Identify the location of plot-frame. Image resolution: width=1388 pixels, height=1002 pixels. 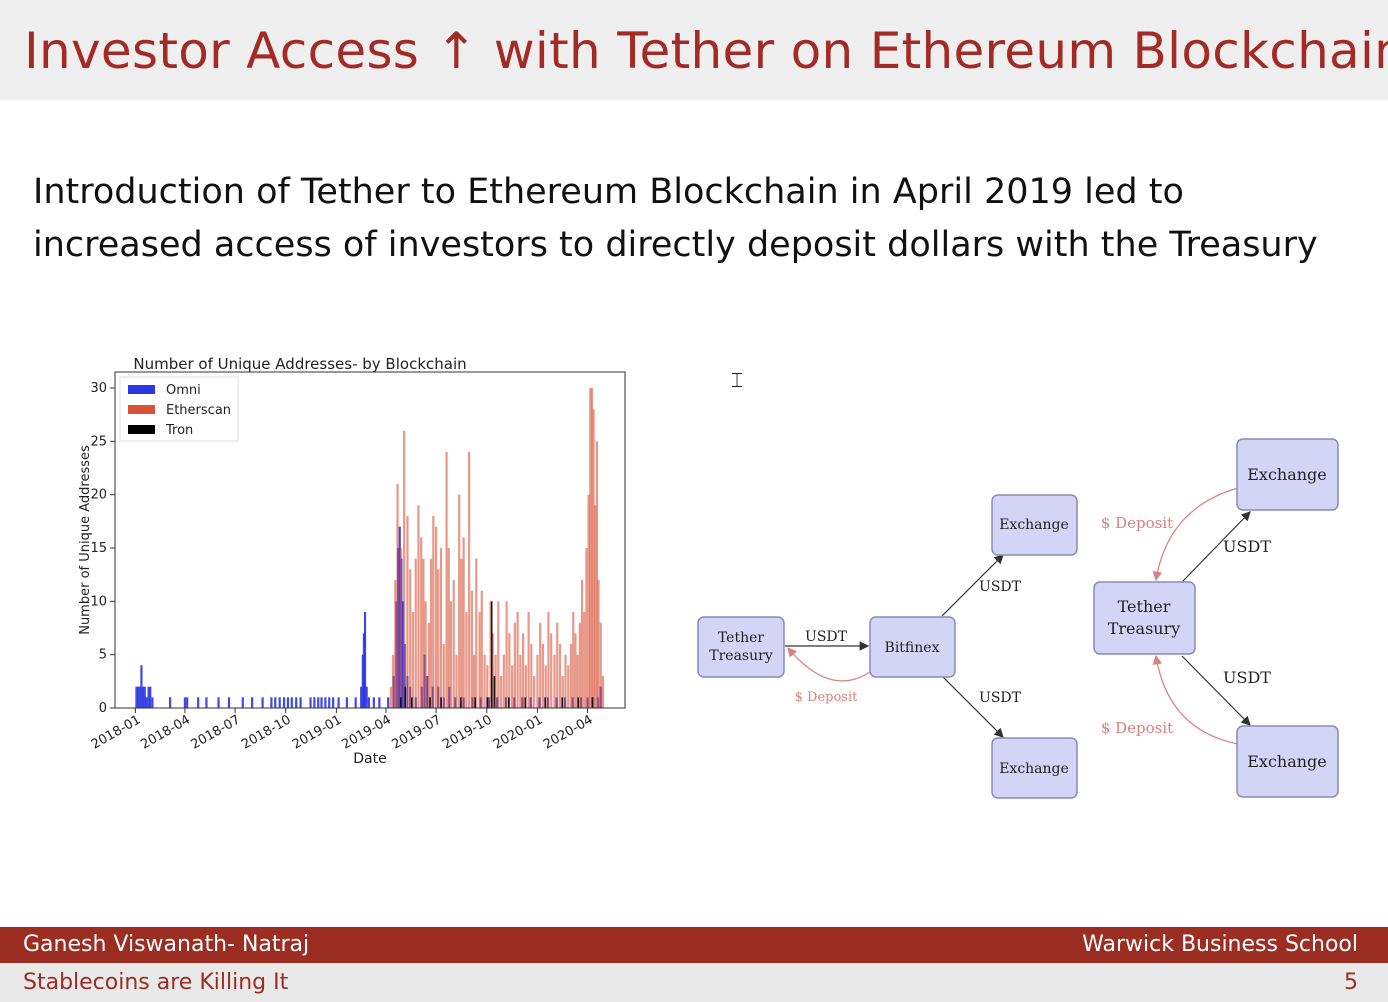
(370, 540).